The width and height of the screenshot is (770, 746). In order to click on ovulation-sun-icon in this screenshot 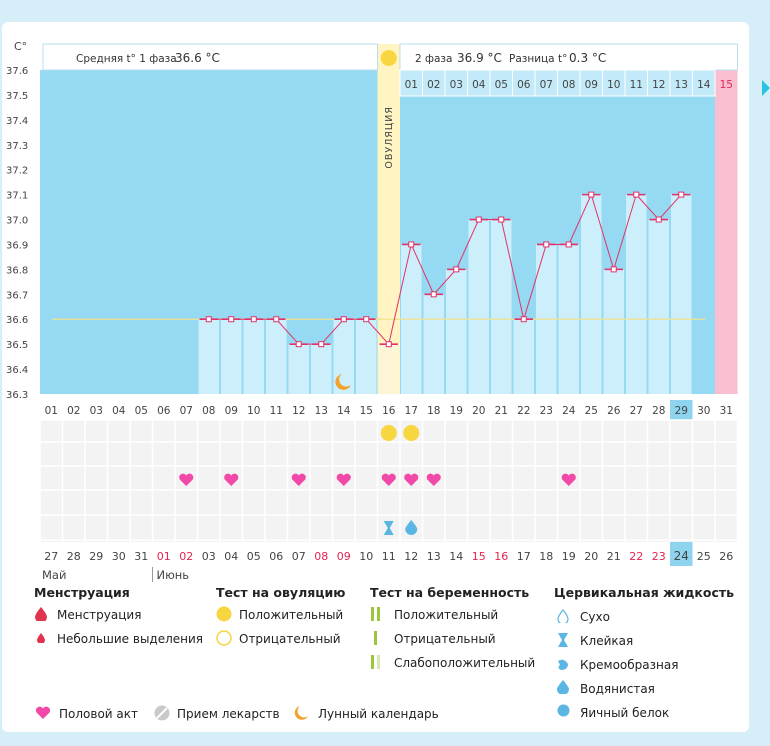, I will do `click(388, 58)`.